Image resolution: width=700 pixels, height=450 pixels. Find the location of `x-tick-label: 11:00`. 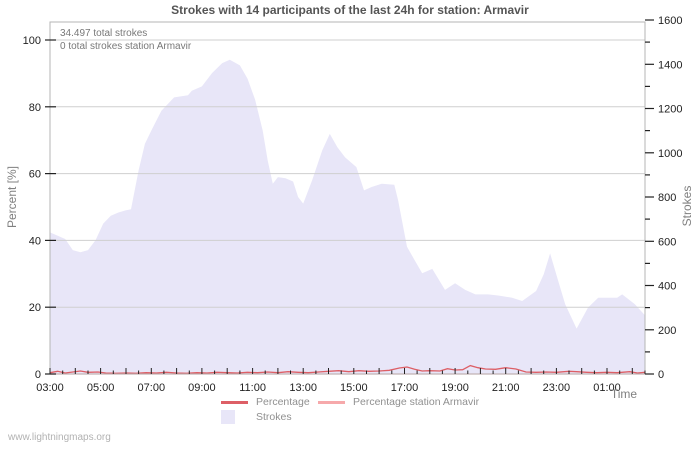

x-tick-label: 11:00 is located at coordinates (252, 388).